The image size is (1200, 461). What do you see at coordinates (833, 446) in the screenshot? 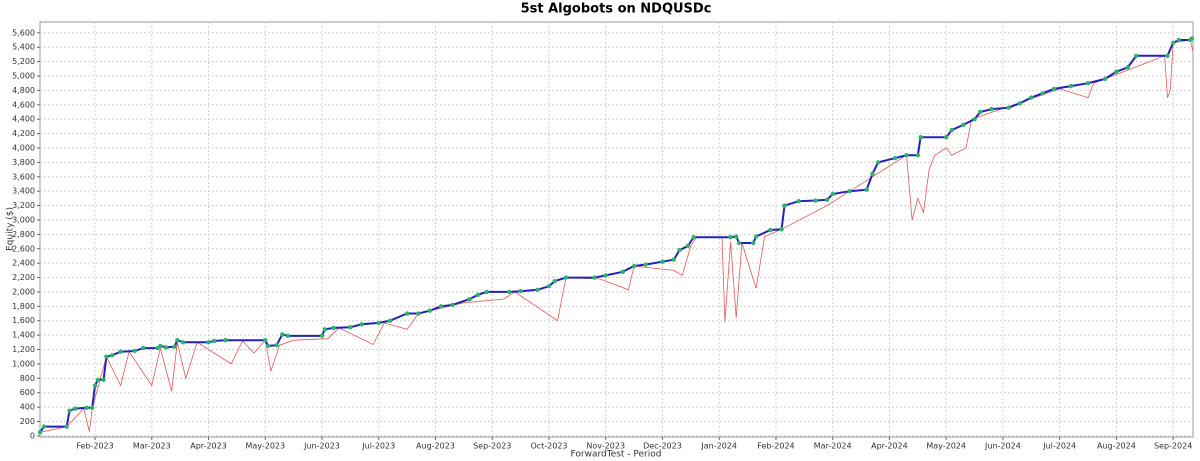
I see `x-tick-label: Mar-2024` at bounding box center [833, 446].